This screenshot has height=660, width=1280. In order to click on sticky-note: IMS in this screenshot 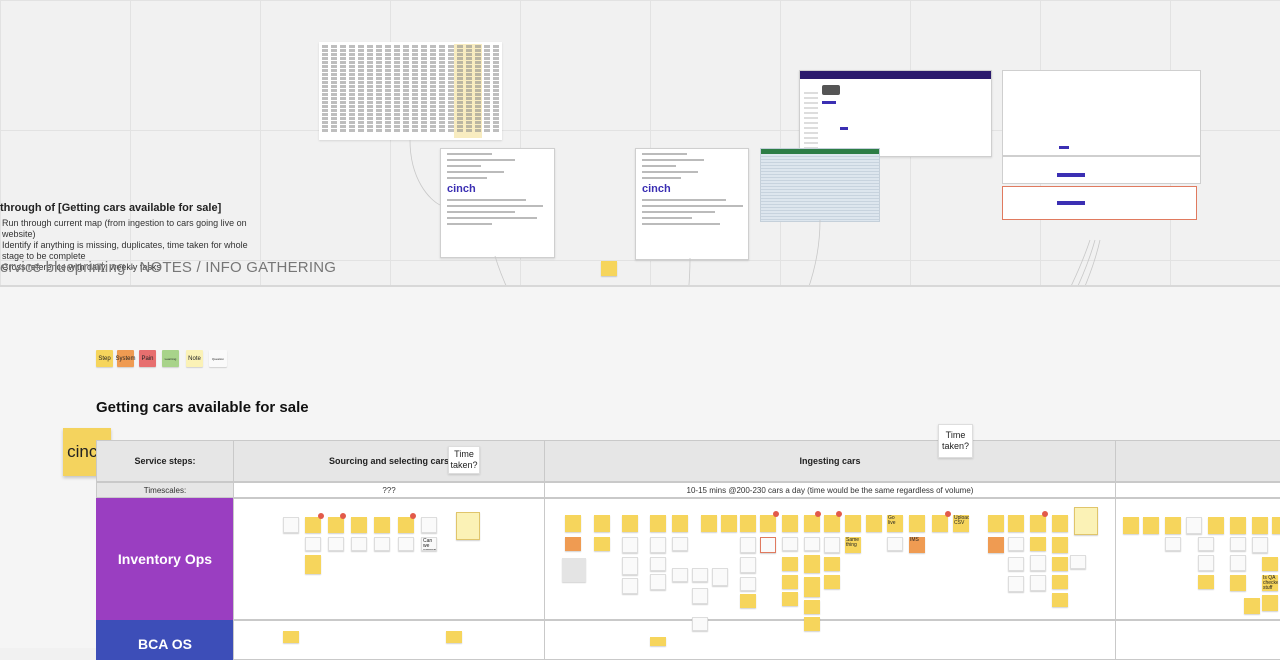, I will do `click(917, 545)`.